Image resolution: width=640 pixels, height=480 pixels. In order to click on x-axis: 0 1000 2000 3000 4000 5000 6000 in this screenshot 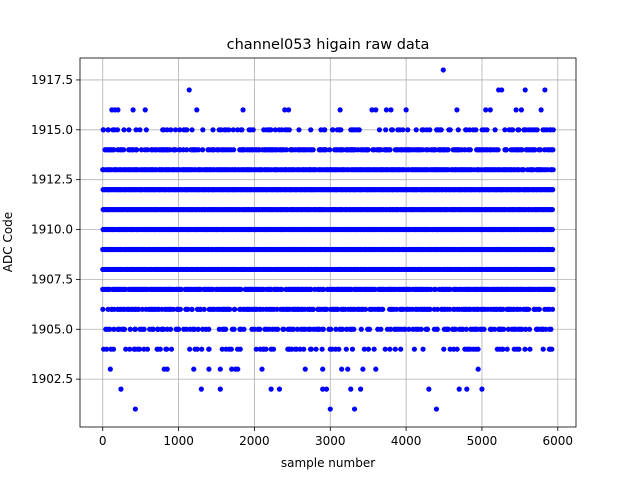, I will do `click(336, 437)`.